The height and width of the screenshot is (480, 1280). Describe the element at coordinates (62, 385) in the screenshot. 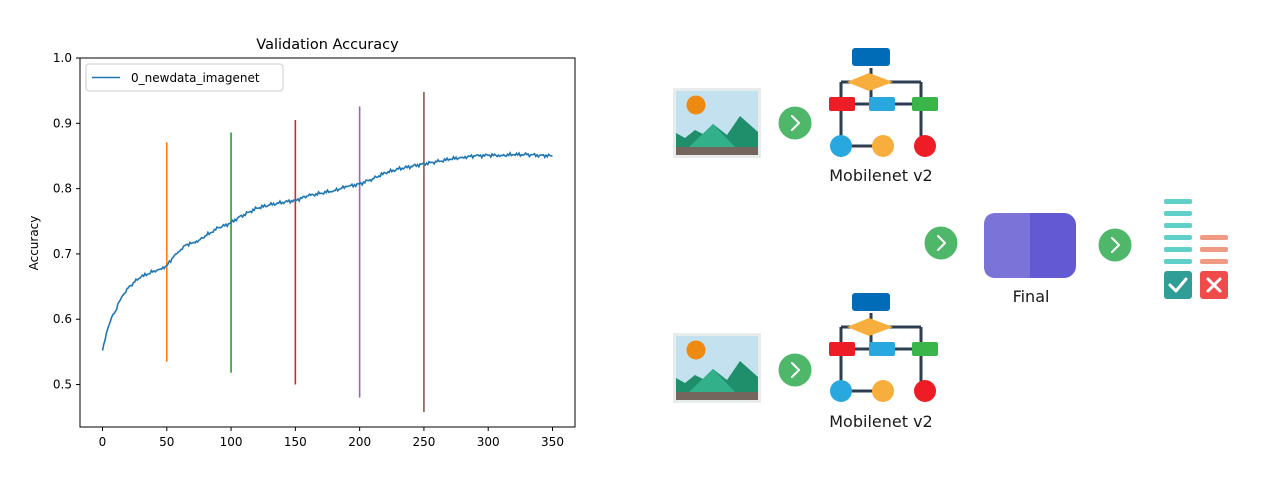

I see `y-tick-label: 0.5` at that location.